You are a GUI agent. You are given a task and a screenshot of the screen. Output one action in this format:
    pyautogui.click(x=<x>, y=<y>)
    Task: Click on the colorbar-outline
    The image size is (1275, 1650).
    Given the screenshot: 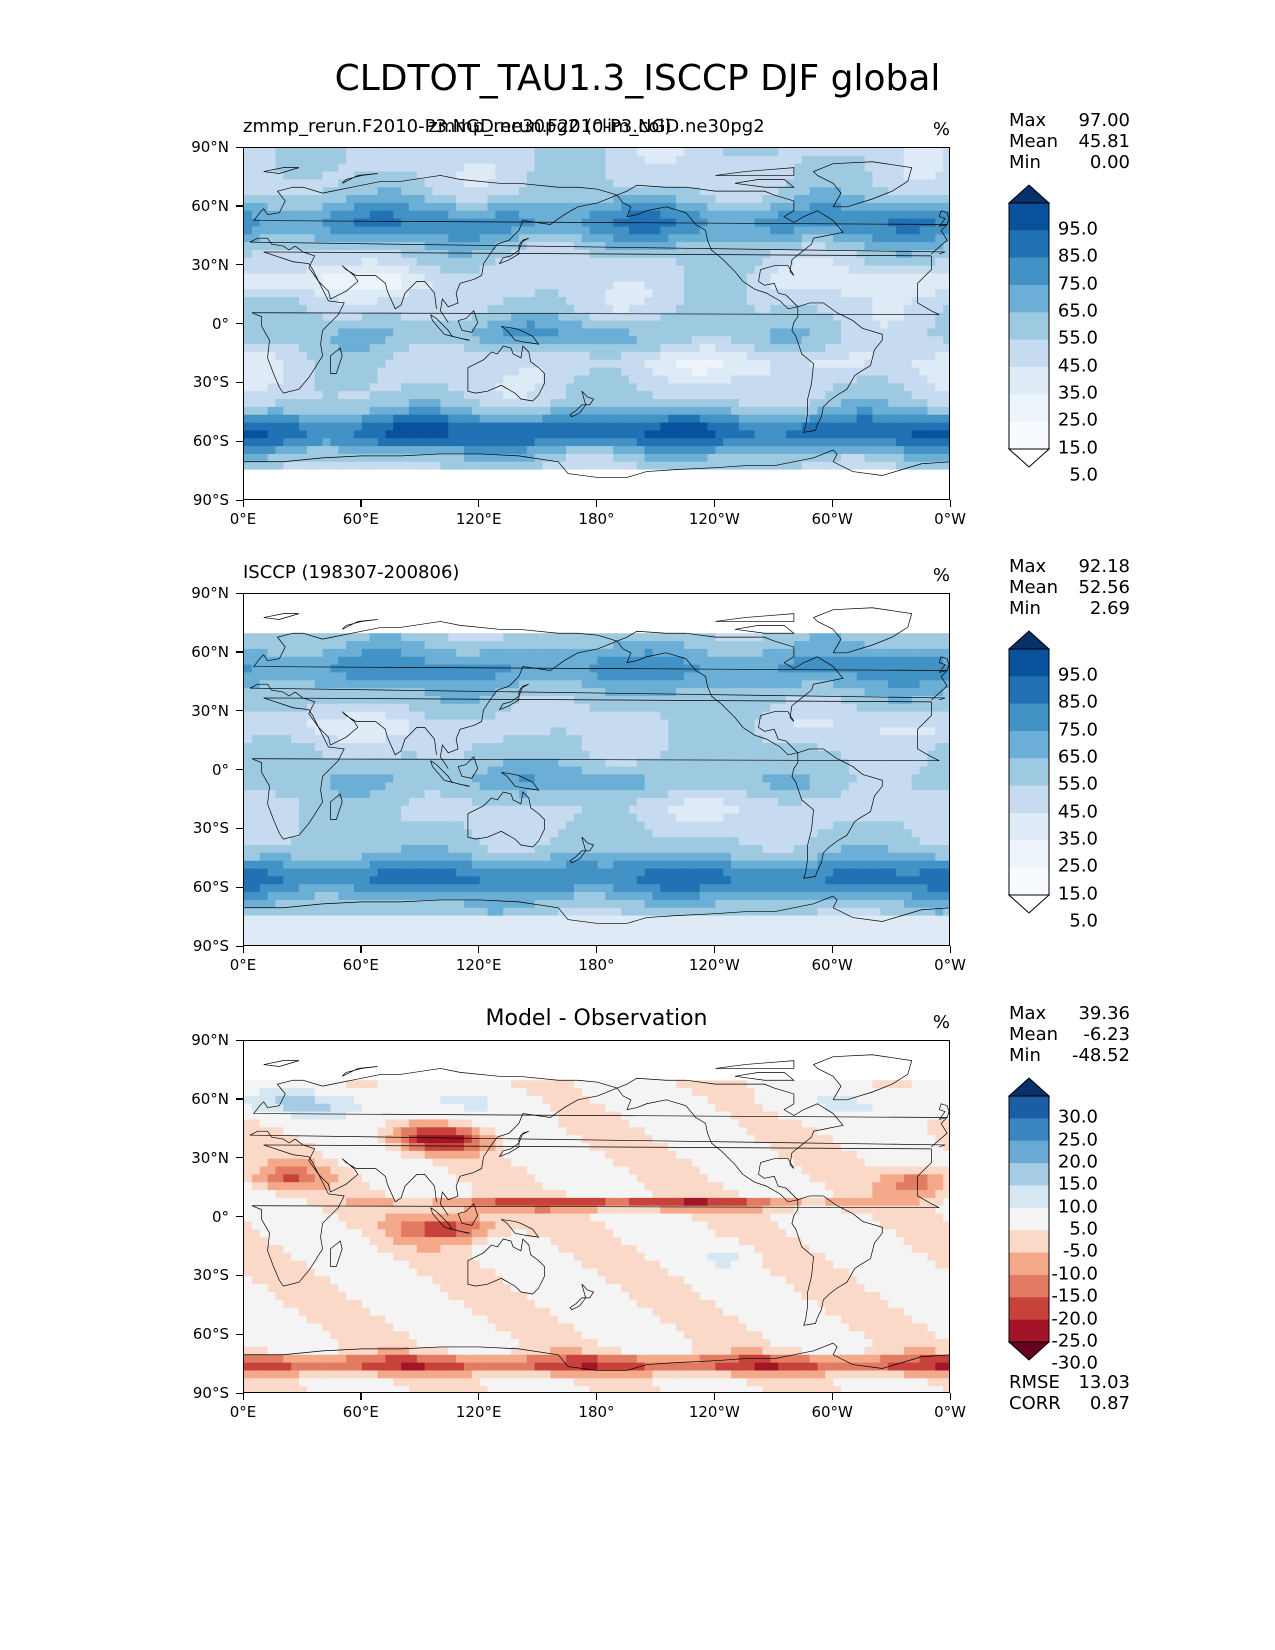 What is the action you would take?
    pyautogui.click(x=1029, y=326)
    